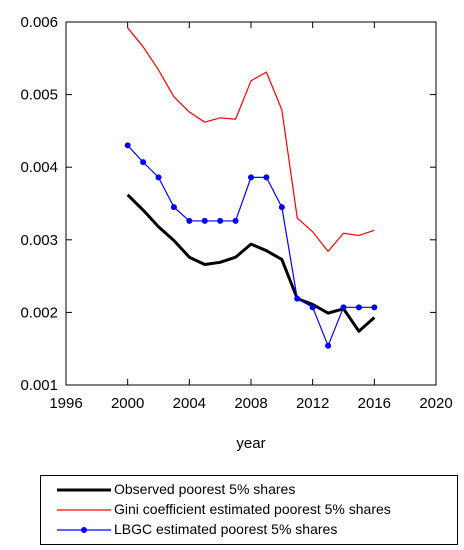 The width and height of the screenshot is (464, 550). I want to click on y-tick-label: 0.004, so click(39, 167).